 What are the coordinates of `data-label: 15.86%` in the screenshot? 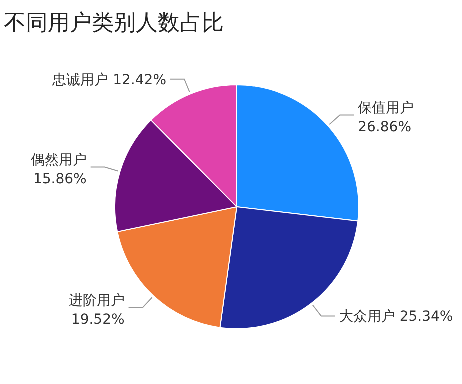 It's located at (60, 179).